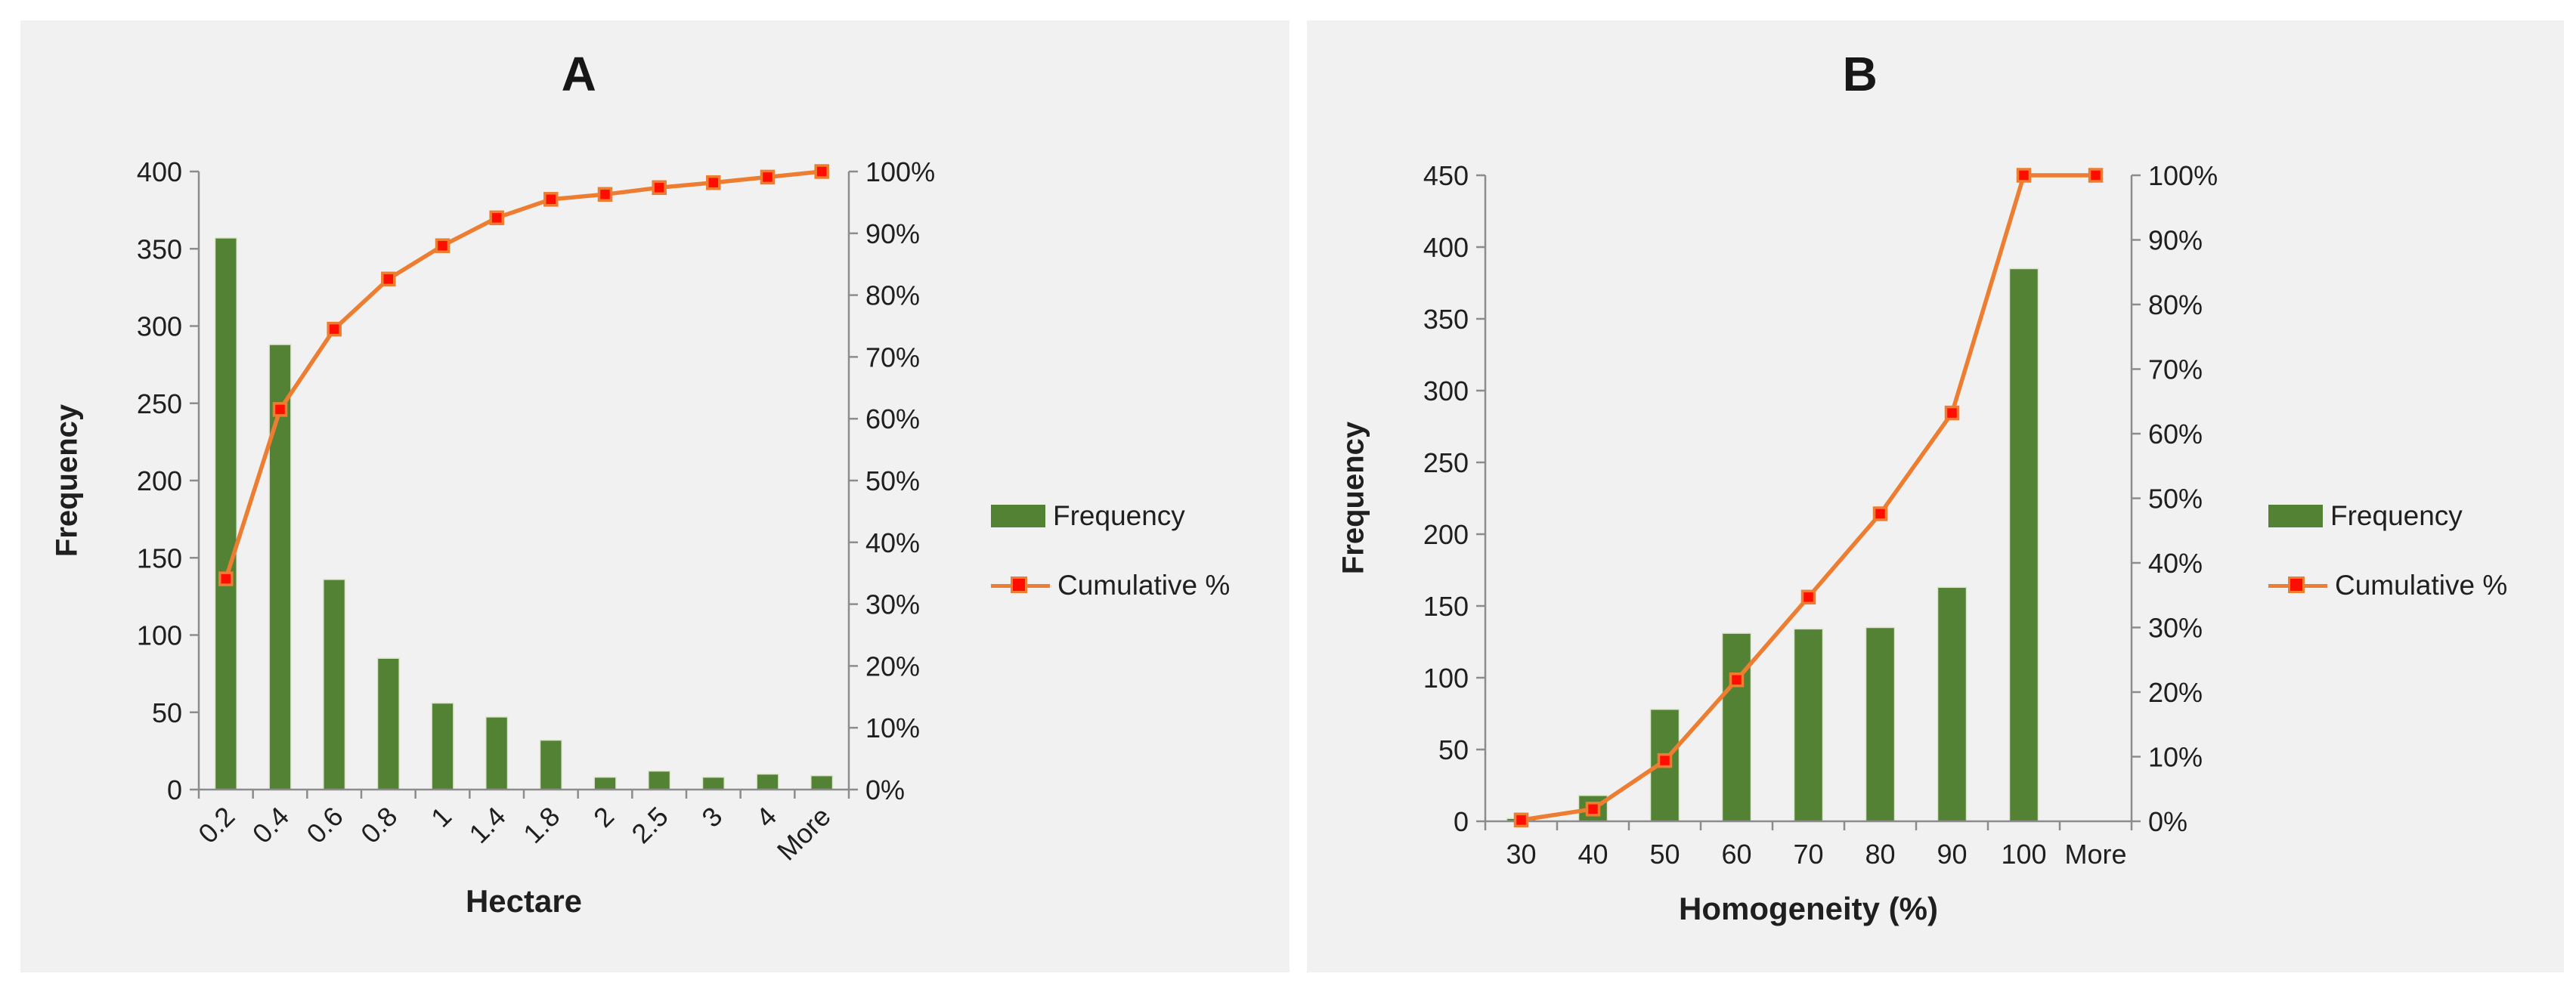  What do you see at coordinates (766, 817) in the screenshot?
I see `svg-text: 4` at bounding box center [766, 817].